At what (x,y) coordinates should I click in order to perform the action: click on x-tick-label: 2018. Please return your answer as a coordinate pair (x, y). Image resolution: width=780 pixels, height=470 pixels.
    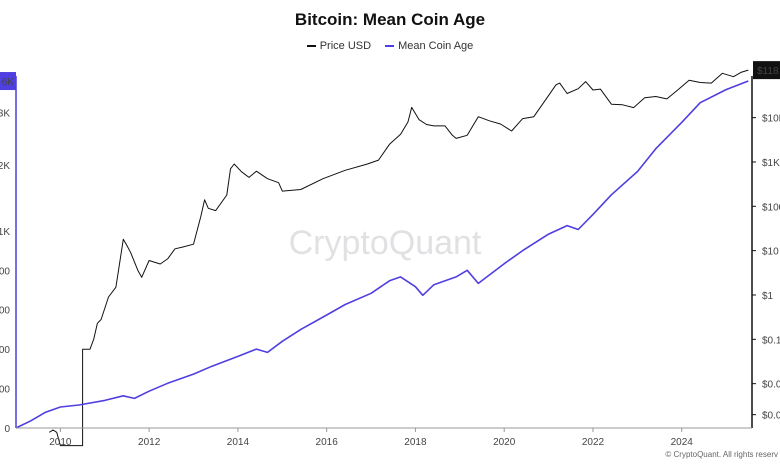
    Looking at the image, I should click on (415, 442).